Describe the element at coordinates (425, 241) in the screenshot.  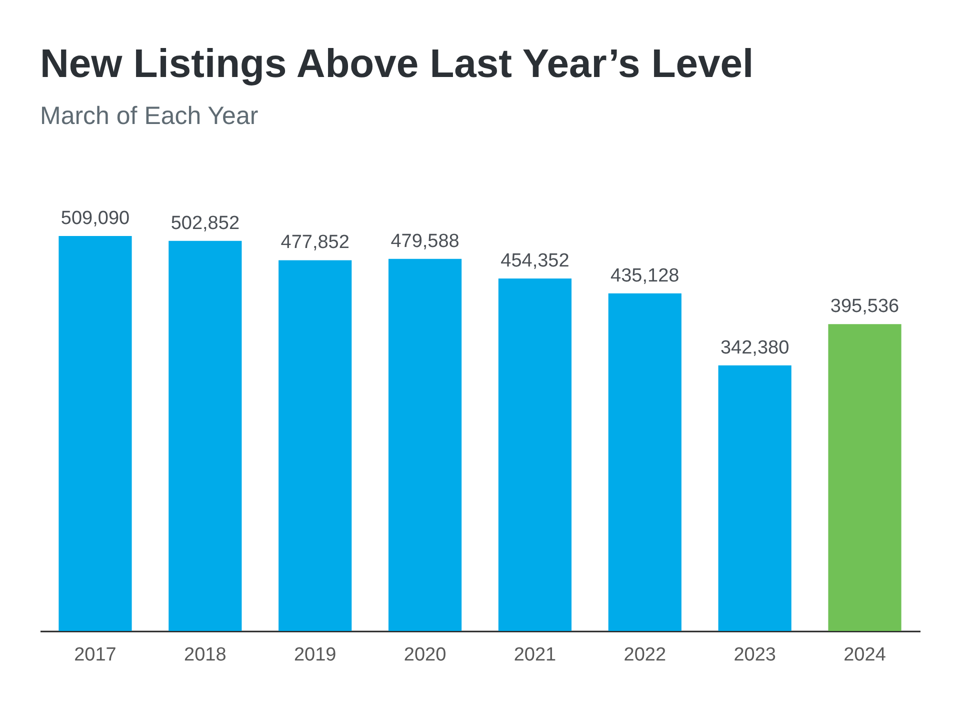
I see `data-label: 479,588` at that location.